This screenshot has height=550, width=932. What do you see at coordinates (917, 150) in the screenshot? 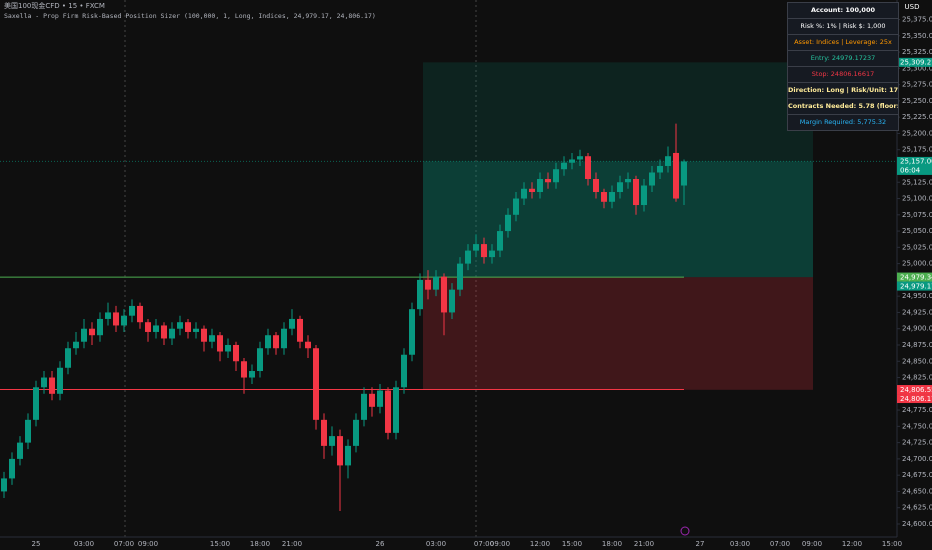
I see `y-tick-label: 25,175.00` at bounding box center [917, 150].